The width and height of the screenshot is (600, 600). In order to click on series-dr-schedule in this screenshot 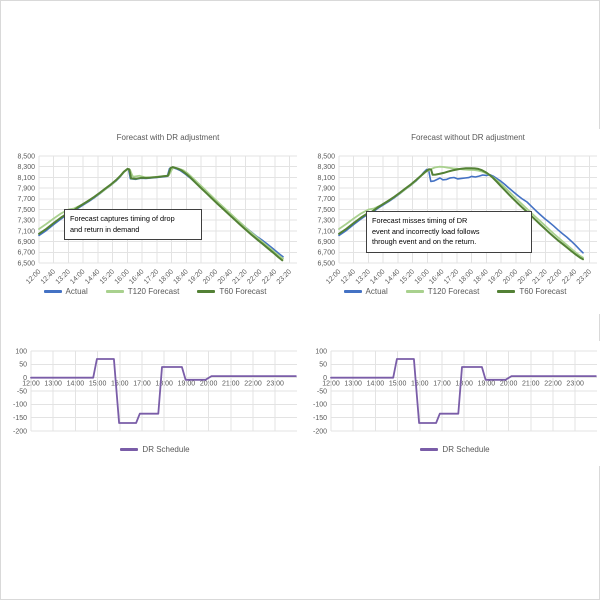, I will do `click(463, 391)`.